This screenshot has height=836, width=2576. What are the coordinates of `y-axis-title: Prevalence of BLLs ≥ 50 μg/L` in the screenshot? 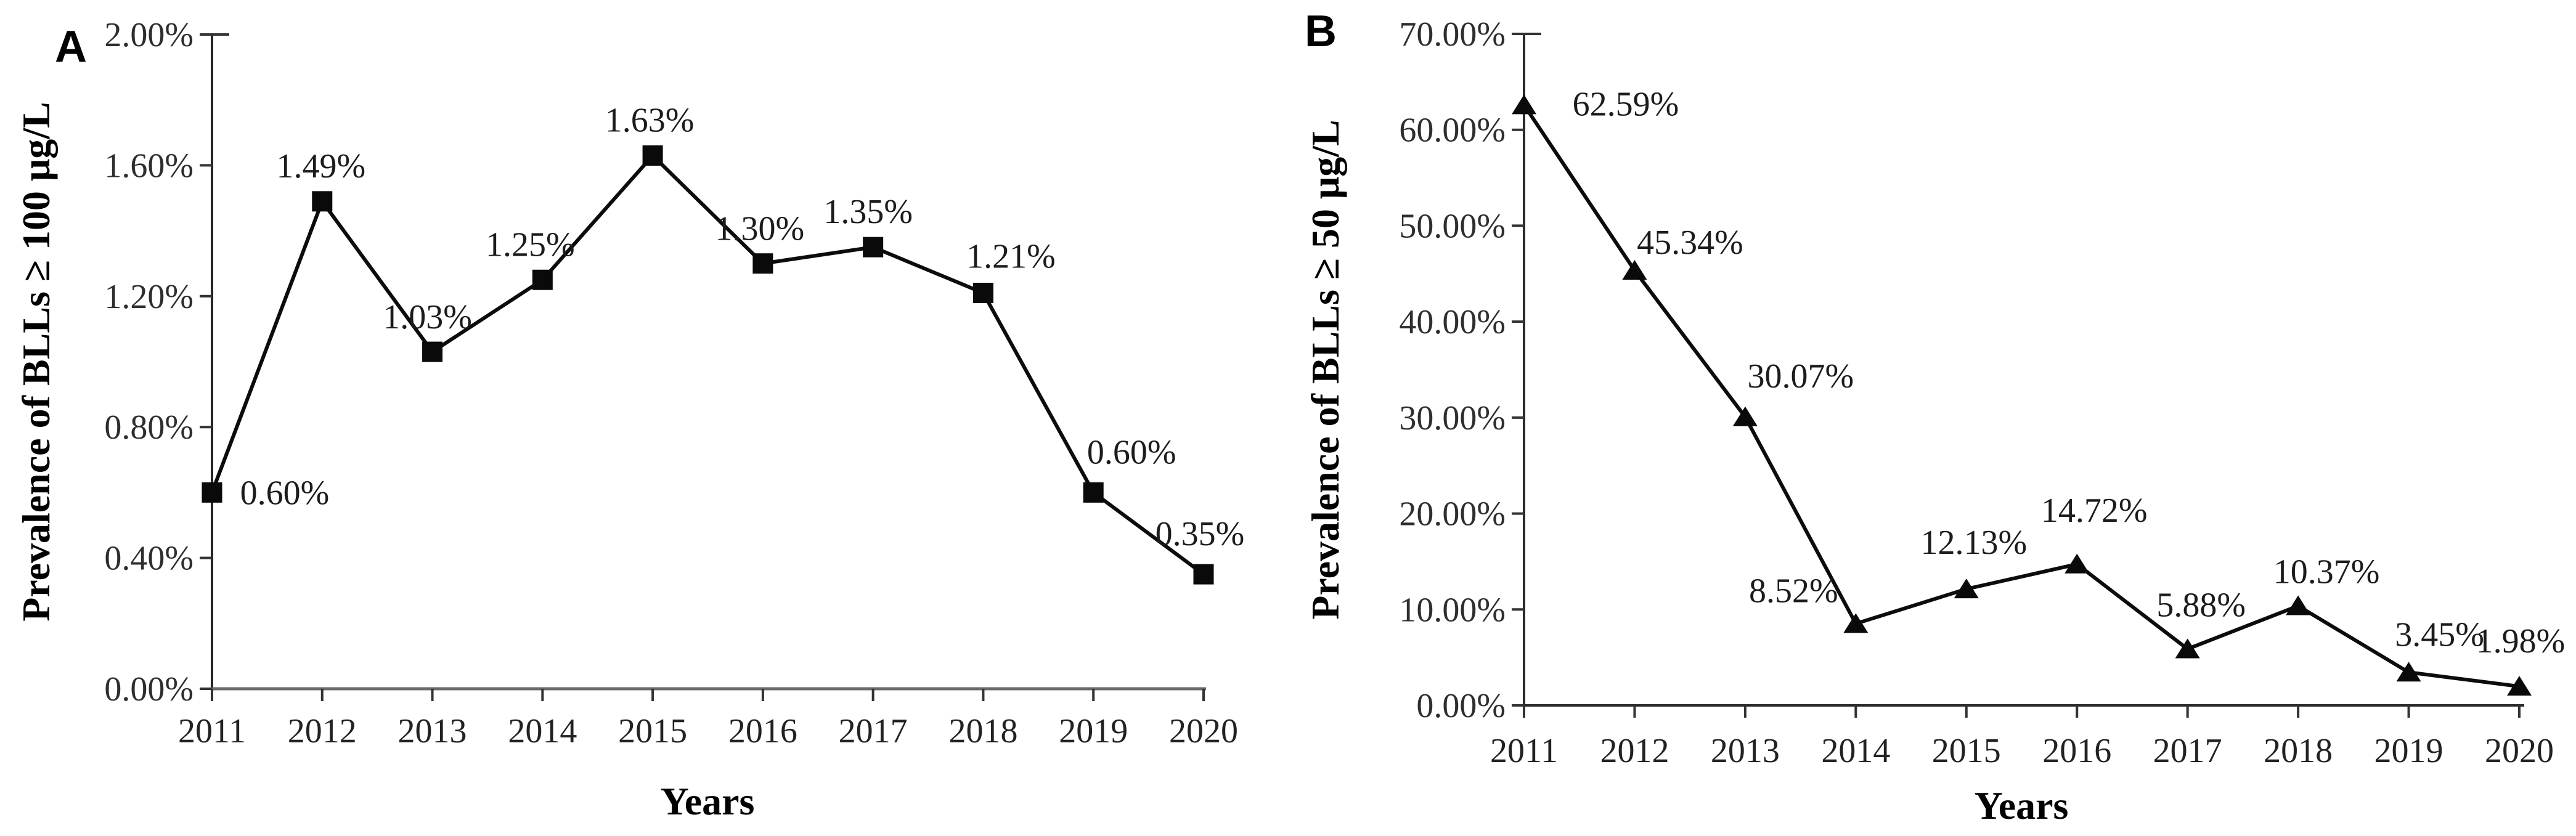 It's located at (1325, 370).